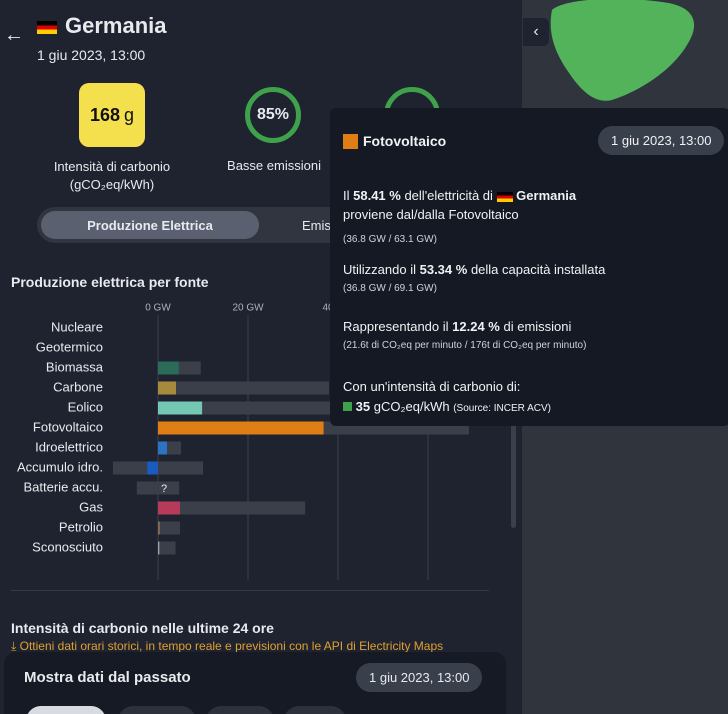 The height and width of the screenshot is (714, 728). What do you see at coordinates (60, 466) in the screenshot?
I see `category-label: Accumulo idro.` at bounding box center [60, 466].